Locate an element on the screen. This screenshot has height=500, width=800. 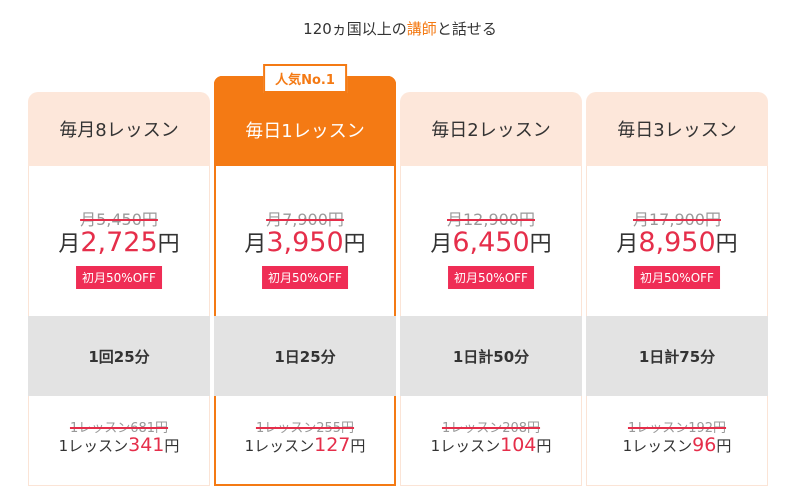
discounted-price: 月2,725円 is located at coordinates (119, 242).